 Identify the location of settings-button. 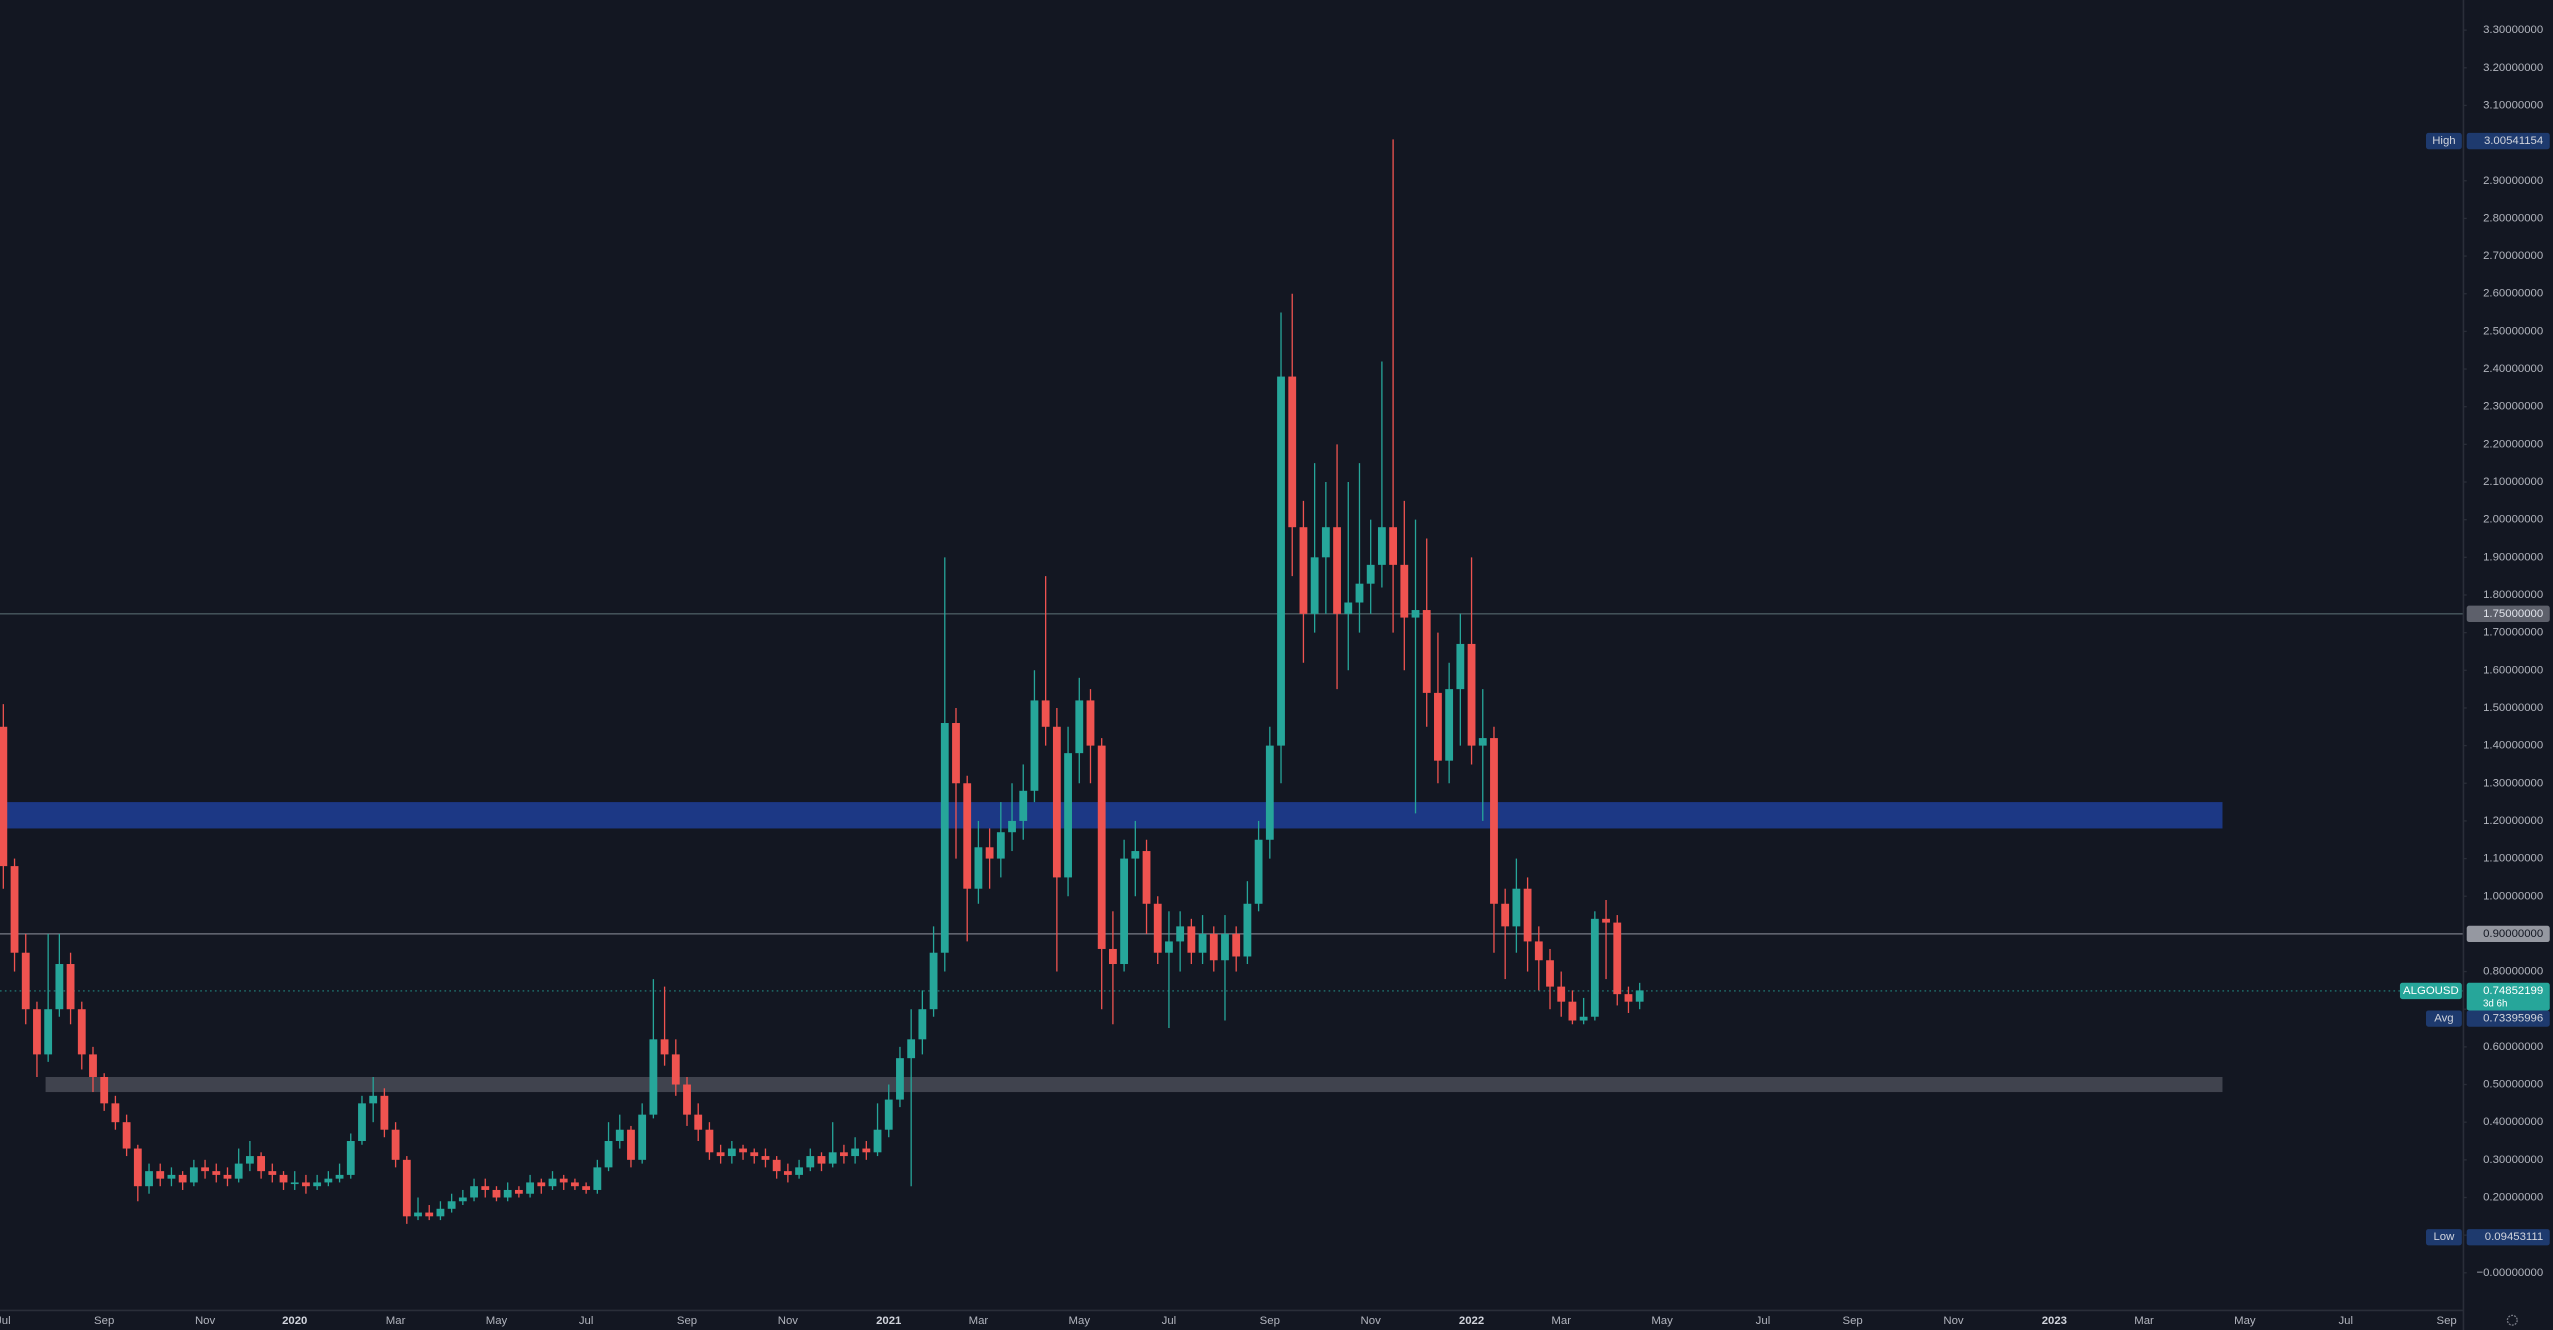
(2512, 1320).